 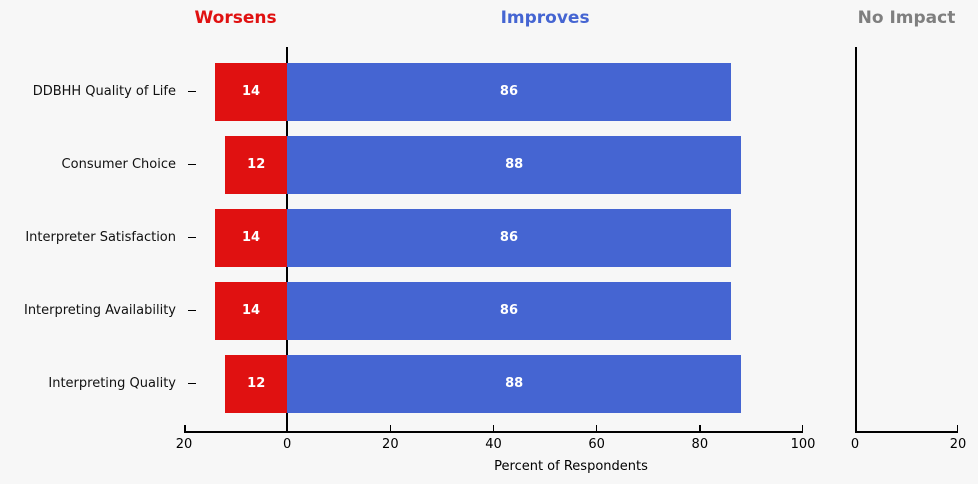 What do you see at coordinates (803, 444) in the screenshot?
I see `x-tick-label: 100` at bounding box center [803, 444].